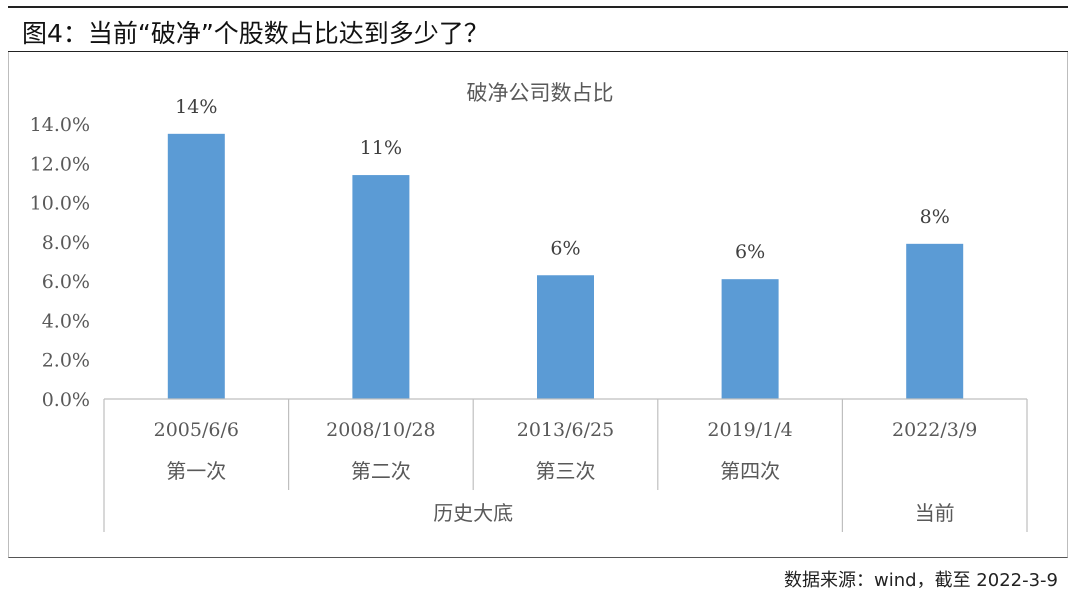 The height and width of the screenshot is (598, 1080). Describe the element at coordinates (750, 471) in the screenshot. I see `x-sublabel: 第四次` at that location.